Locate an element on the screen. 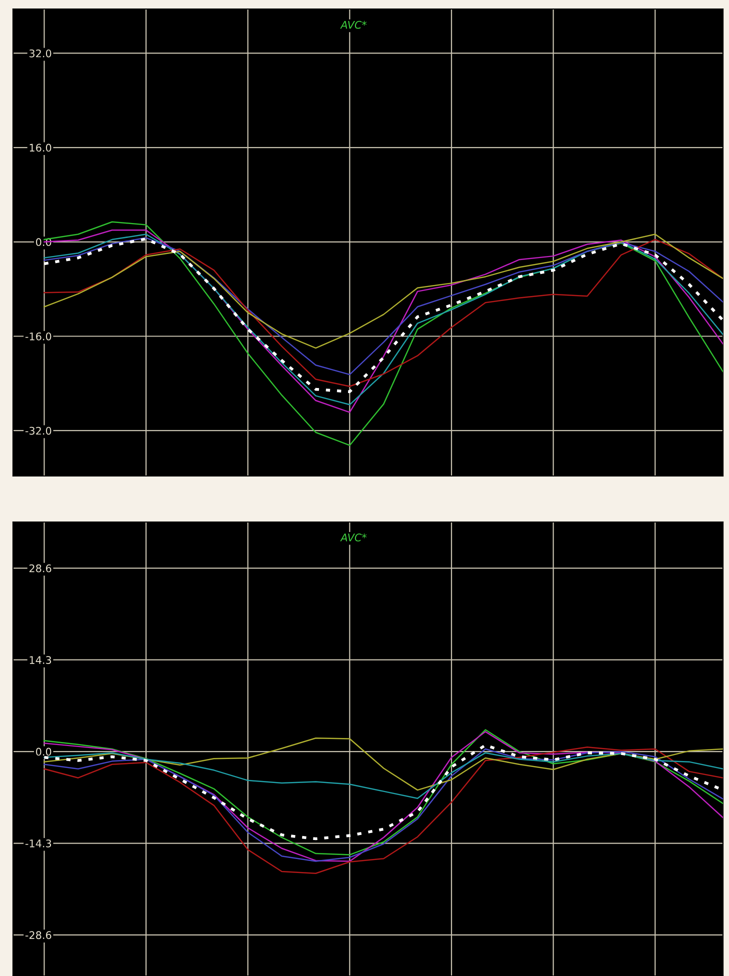  y-tick-label: -32.0 is located at coordinates (38, 430).